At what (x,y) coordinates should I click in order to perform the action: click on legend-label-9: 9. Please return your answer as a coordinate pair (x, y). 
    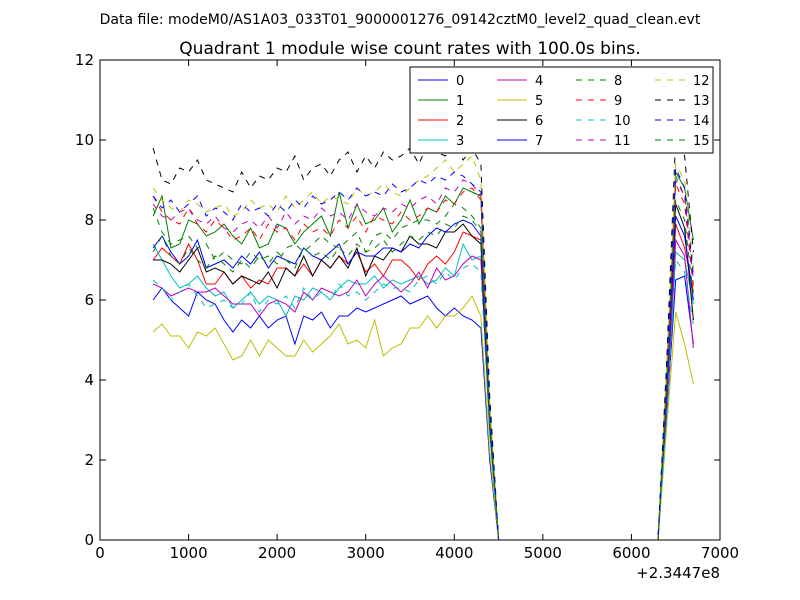
    Looking at the image, I should click on (618, 101).